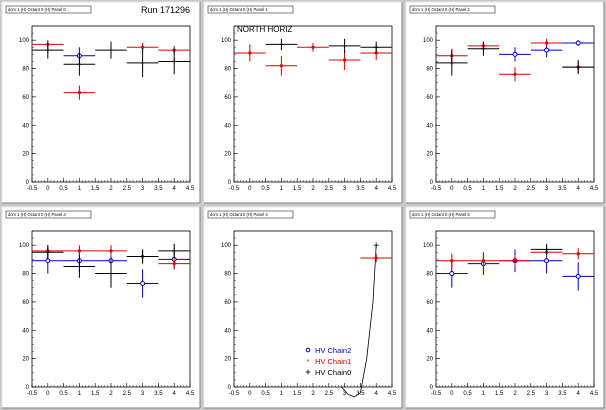  I want to click on chart-title: dcm 1 (H) Octant 0 (H) Panel 1, so click(239, 9).